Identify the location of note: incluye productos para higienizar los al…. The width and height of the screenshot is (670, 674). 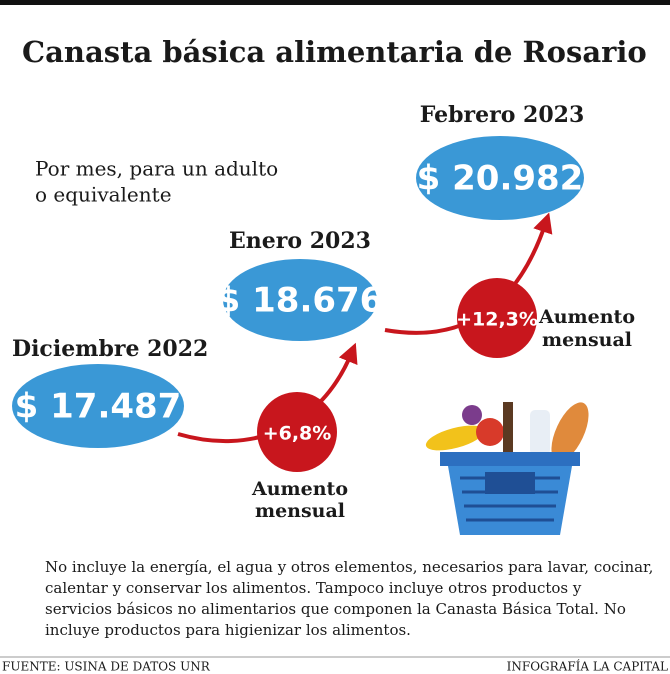
(228, 630).